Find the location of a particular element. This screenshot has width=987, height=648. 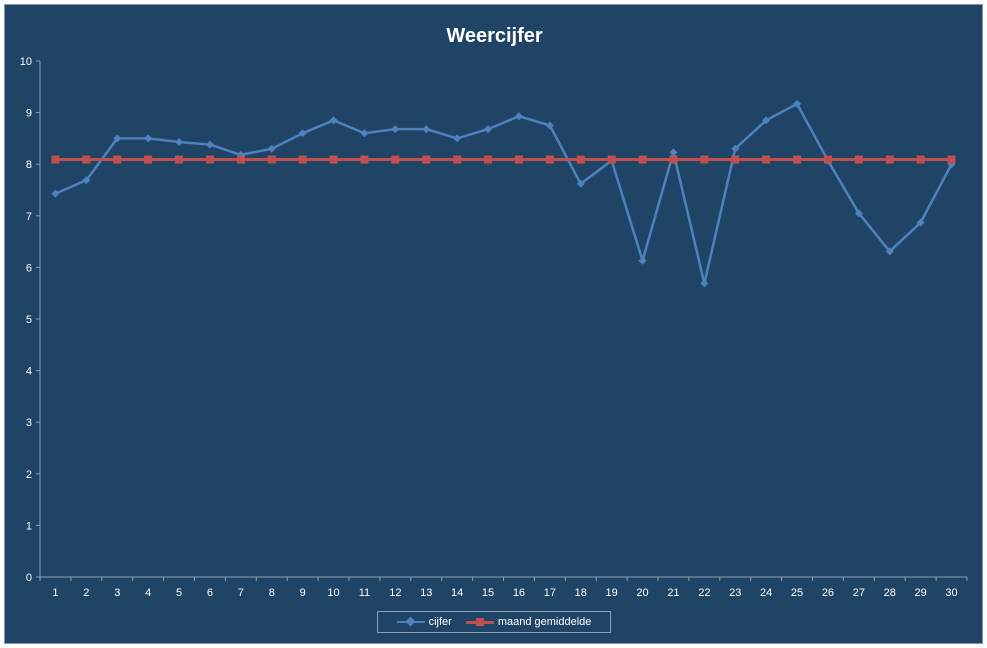

y-tick-label: 8 is located at coordinates (29, 165).